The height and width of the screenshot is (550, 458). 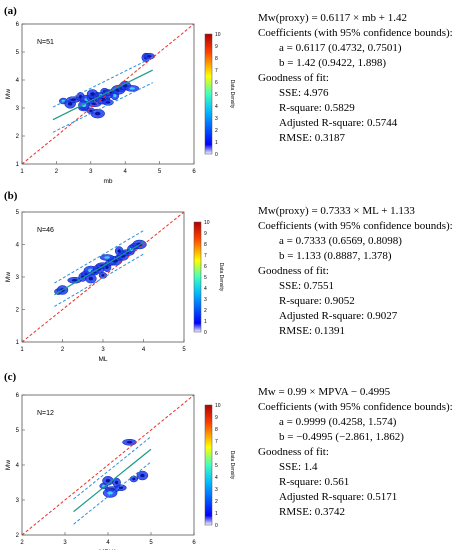 What do you see at coordinates (335, 256) in the screenshot?
I see `coef-b: b = 1.133 (0.8887, 1.378)` at bounding box center [335, 256].